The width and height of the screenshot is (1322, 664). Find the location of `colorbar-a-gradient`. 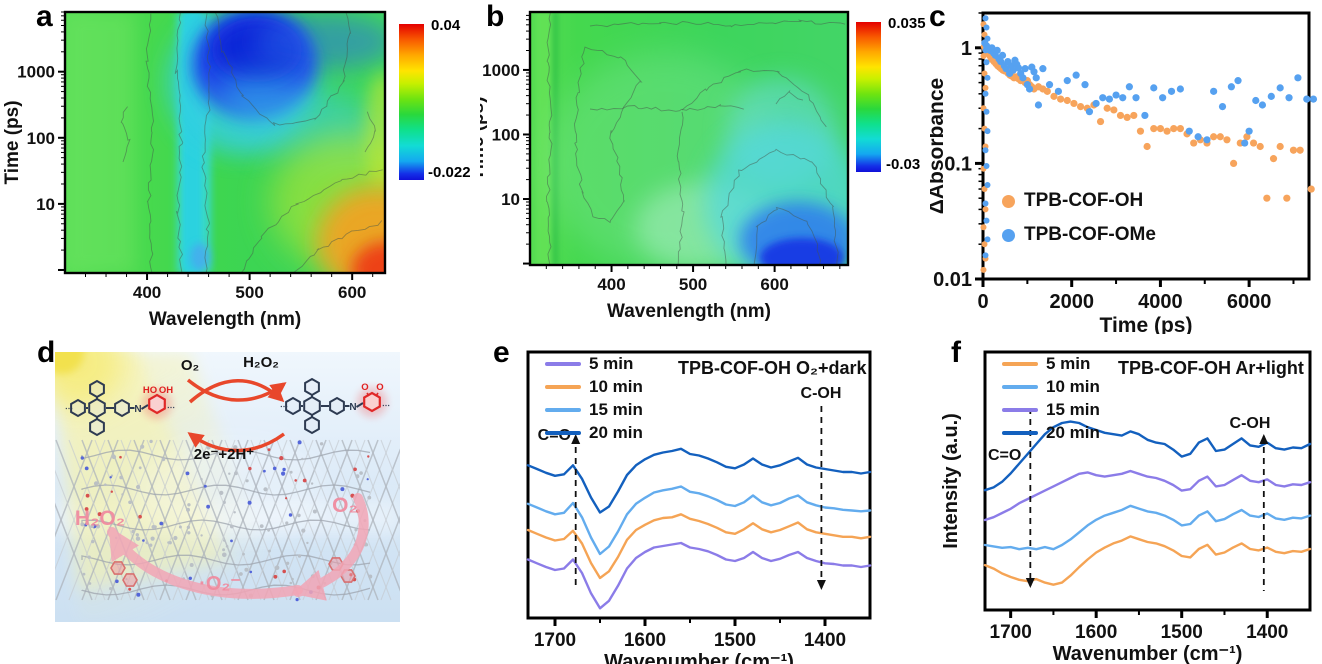

colorbar-a-gradient is located at coordinates (411, 102).